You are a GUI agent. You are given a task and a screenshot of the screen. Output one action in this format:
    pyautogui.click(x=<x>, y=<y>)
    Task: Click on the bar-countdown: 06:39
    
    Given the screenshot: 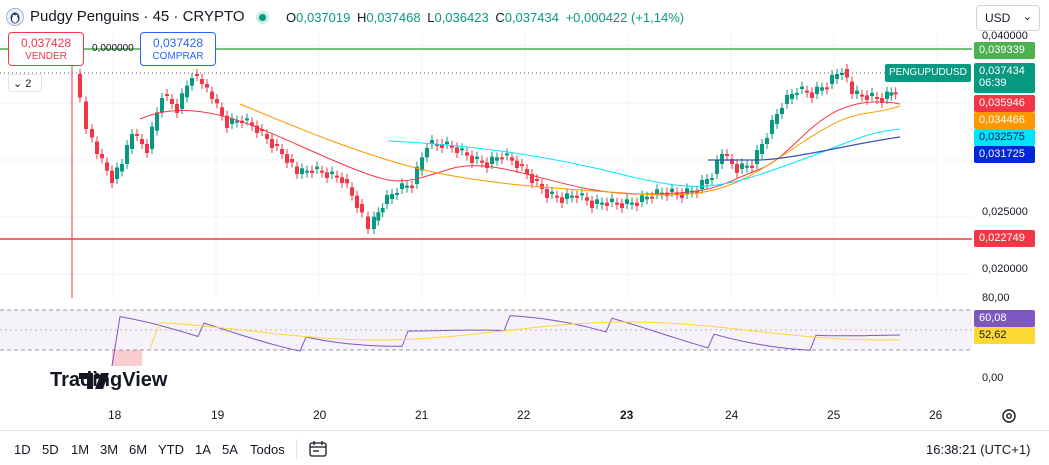 What is the action you would take?
    pyautogui.click(x=993, y=83)
    